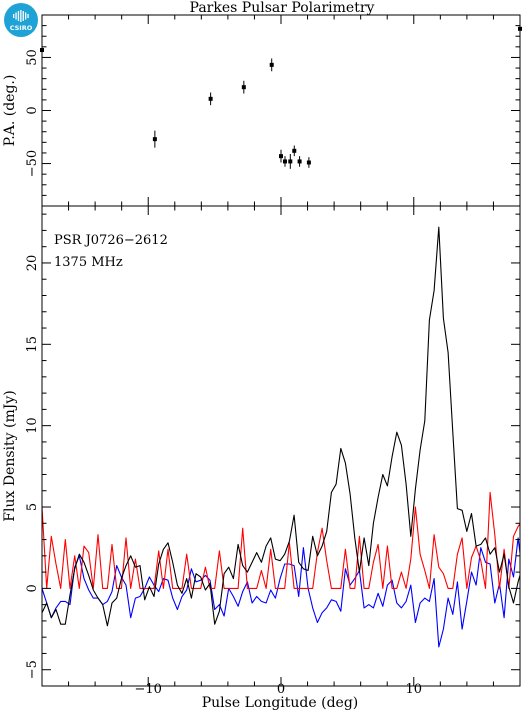 The width and height of the screenshot is (522, 710). Describe the element at coordinates (32, 507) in the screenshot. I see `flux-ytick-label: 5` at that location.